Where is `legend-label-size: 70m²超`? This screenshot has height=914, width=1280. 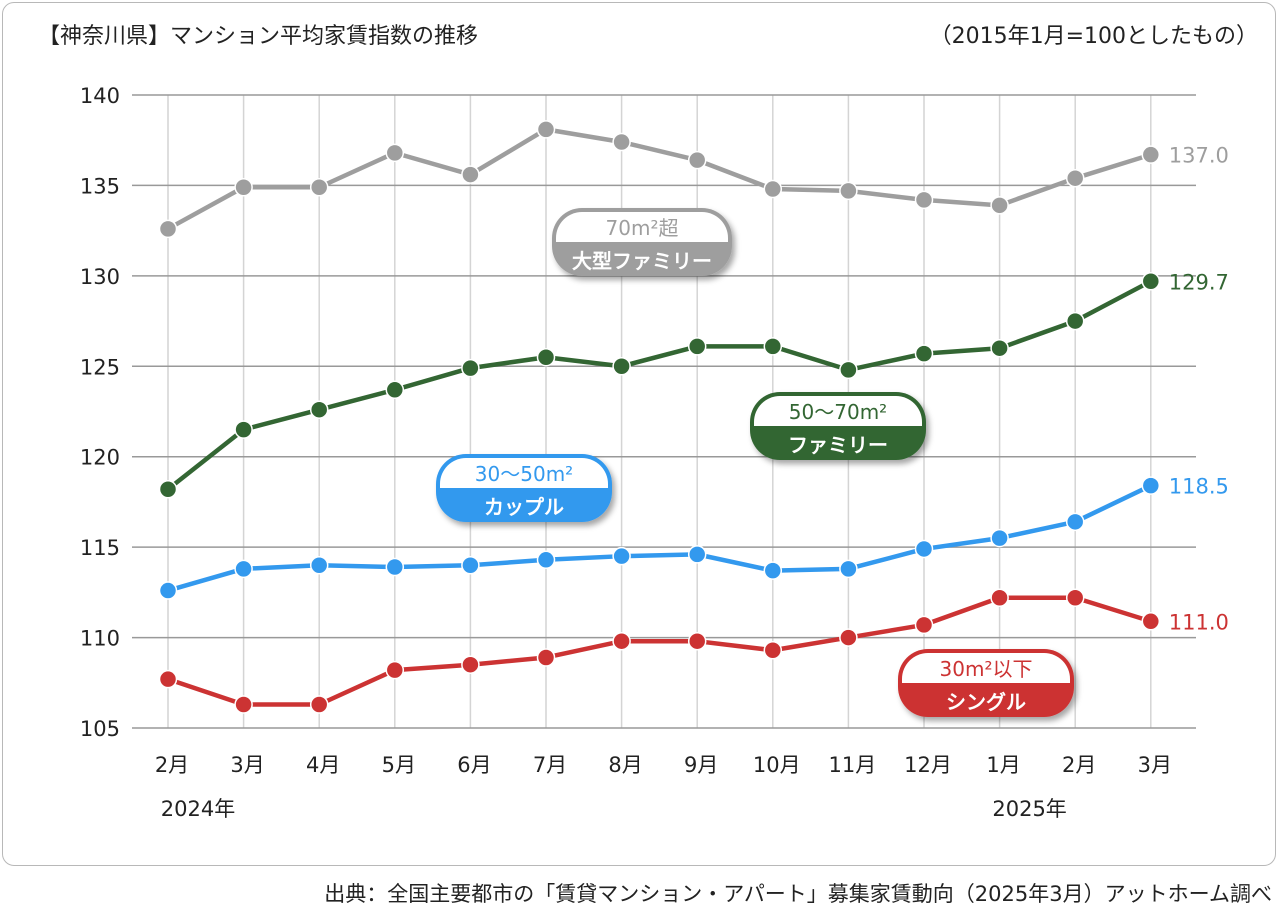
legend-label-size: 70m²超 is located at coordinates (642, 228).